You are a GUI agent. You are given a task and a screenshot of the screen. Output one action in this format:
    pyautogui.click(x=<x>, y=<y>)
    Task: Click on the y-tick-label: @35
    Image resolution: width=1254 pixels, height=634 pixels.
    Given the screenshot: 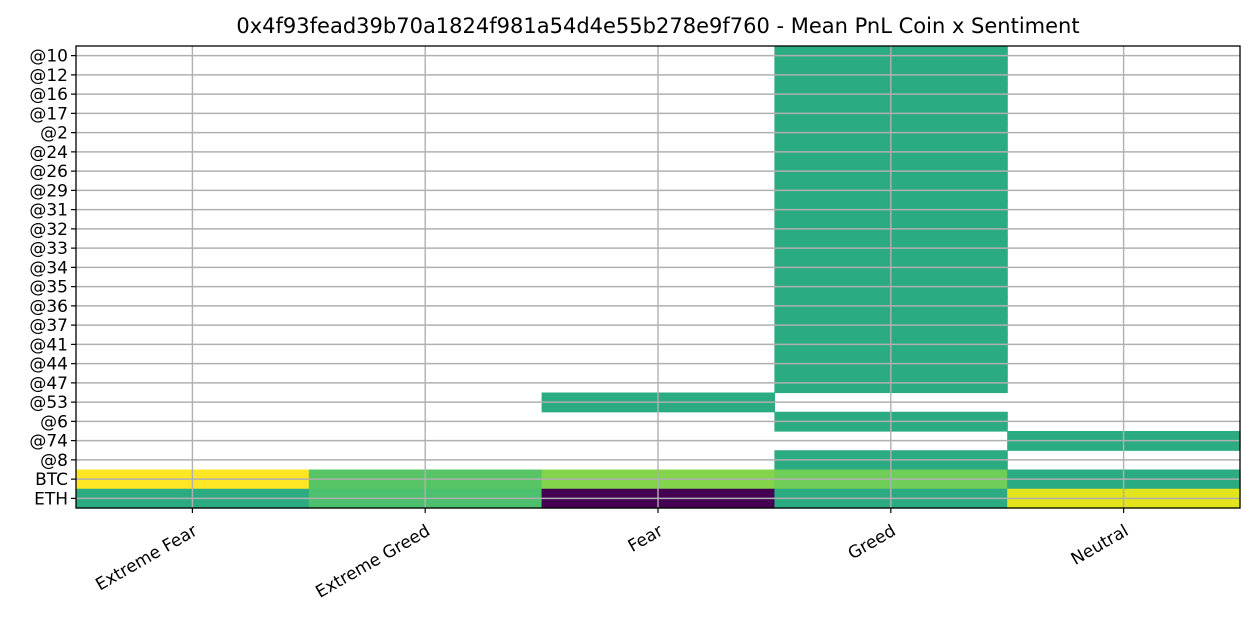 What is the action you would take?
    pyautogui.click(x=48, y=288)
    